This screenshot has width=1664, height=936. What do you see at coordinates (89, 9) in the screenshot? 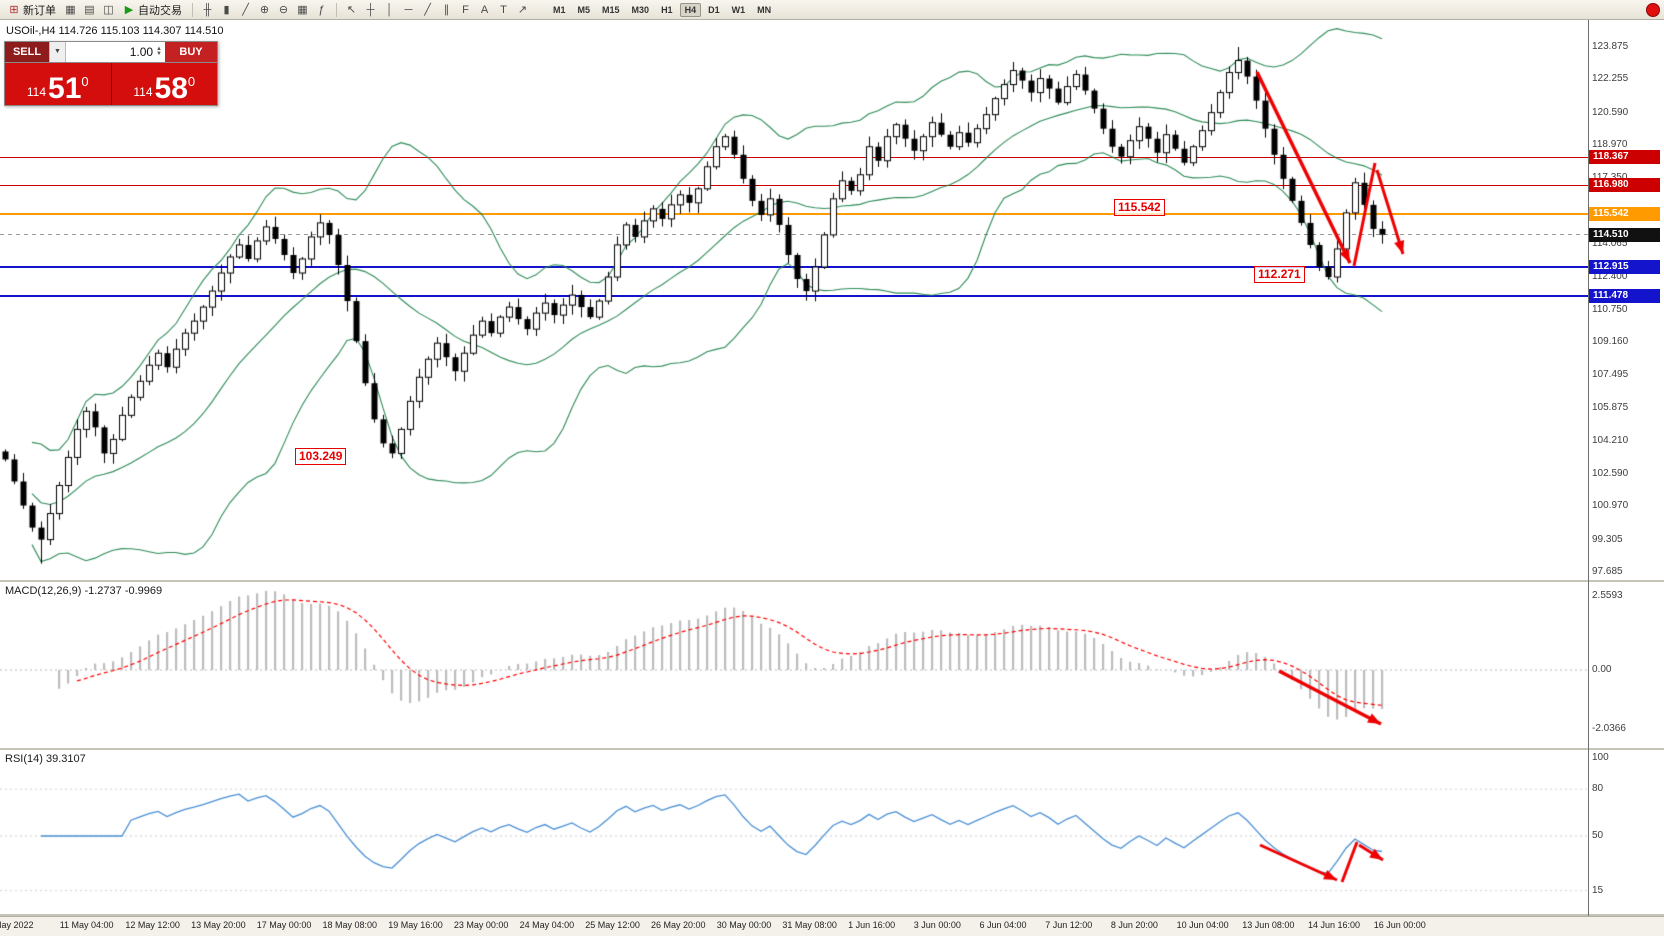
I see `profiles-icon: ▤` at bounding box center [89, 9].